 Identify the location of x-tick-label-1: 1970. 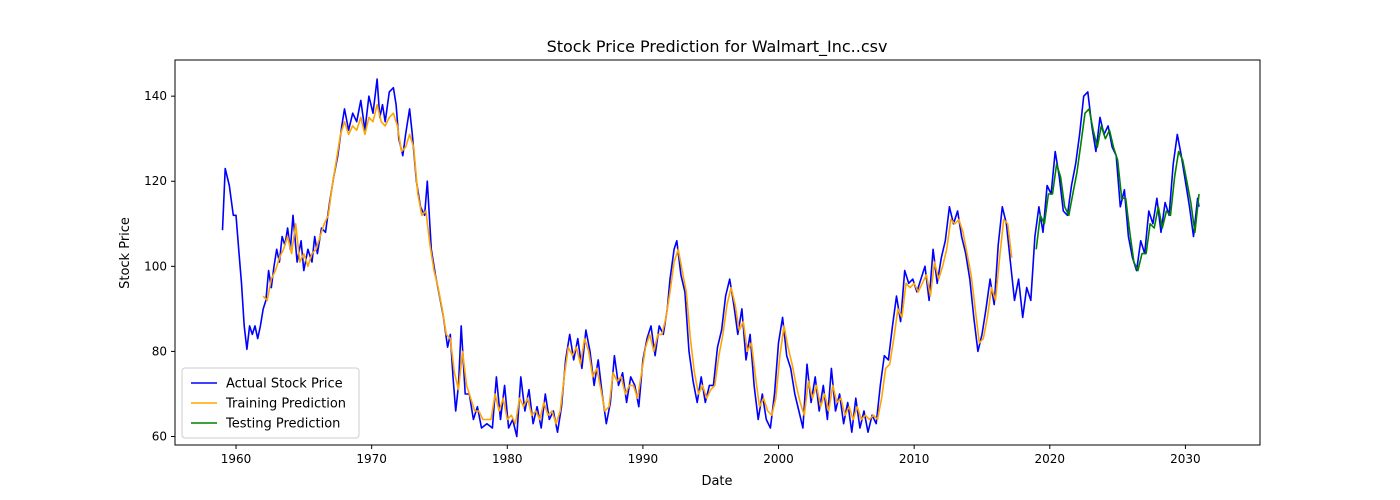
(371, 459).